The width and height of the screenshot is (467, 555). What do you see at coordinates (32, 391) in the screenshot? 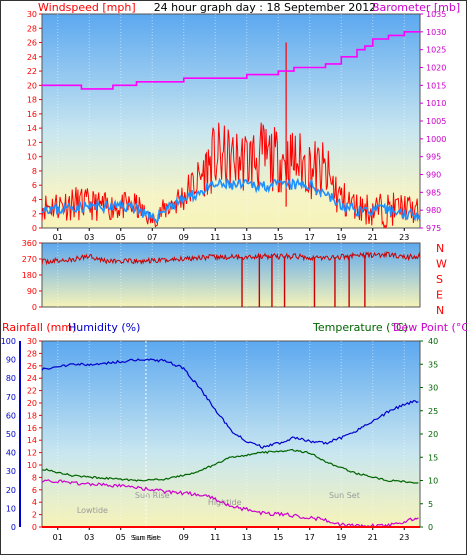
I see `rainfall-tick-label: 22` at bounding box center [32, 391].